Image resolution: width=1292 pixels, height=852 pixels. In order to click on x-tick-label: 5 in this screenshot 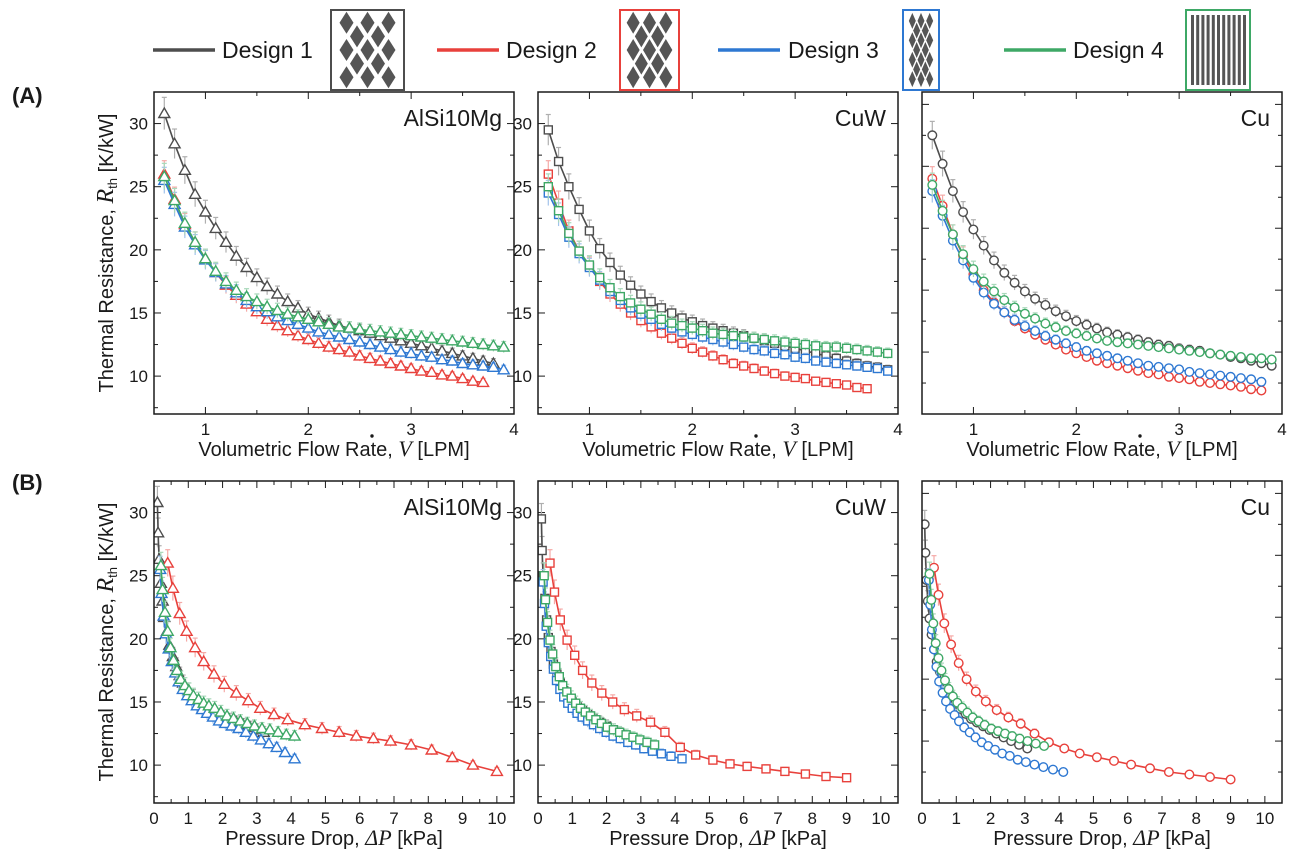, I will do `click(1093, 818)`.